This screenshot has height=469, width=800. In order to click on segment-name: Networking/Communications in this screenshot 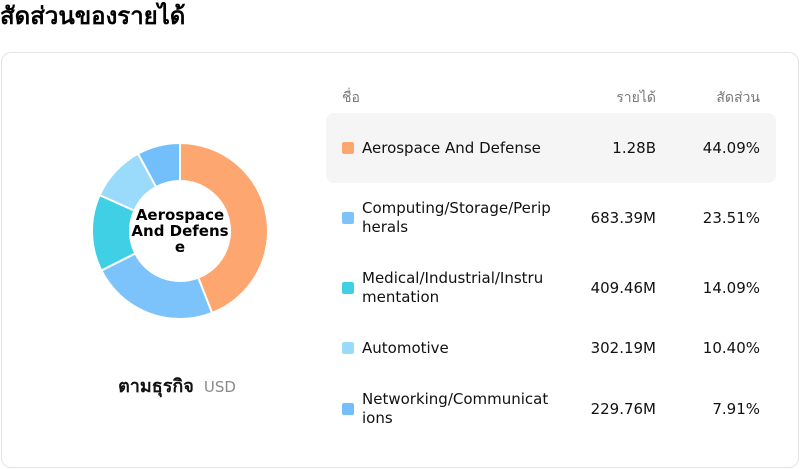, I will do `click(455, 408)`.